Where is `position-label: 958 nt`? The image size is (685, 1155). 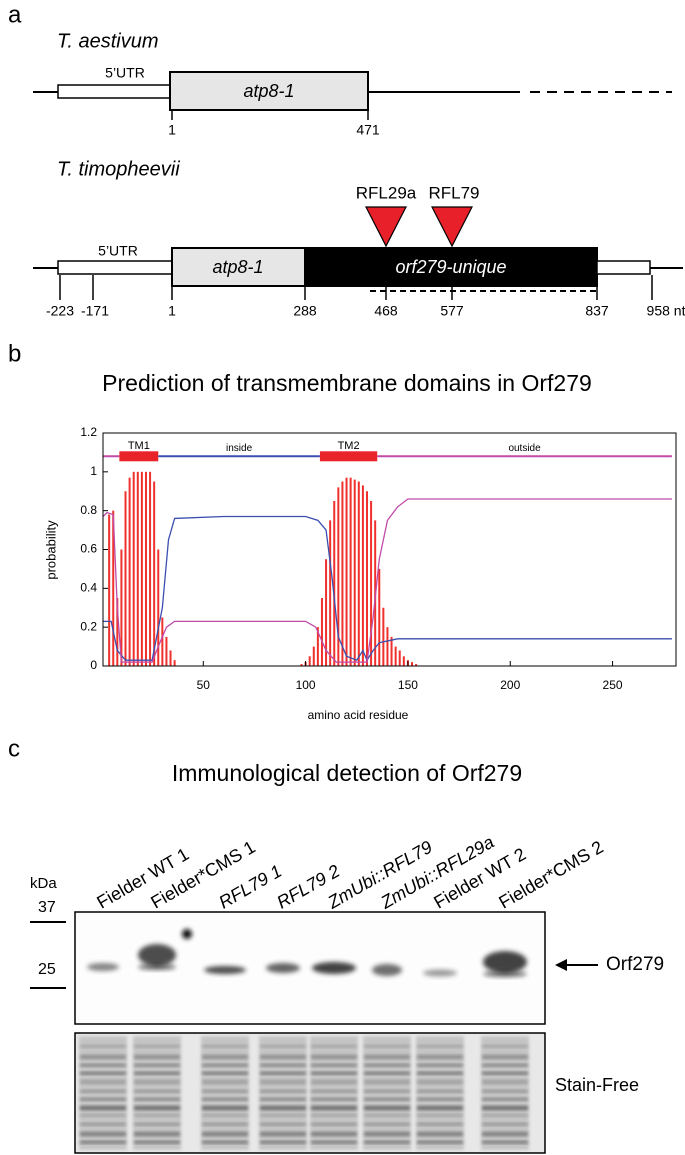
position-label: 958 nt is located at coordinates (666, 311).